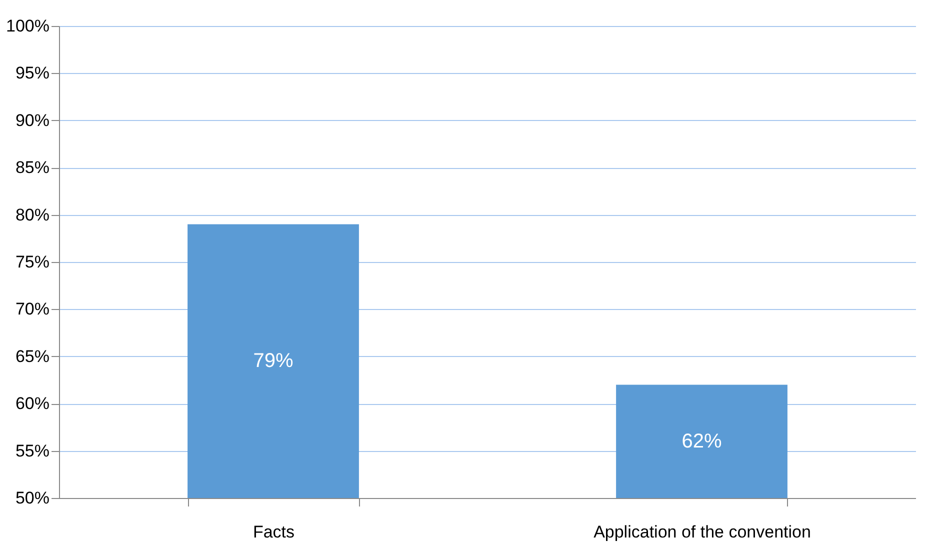 Image resolution: width=949 pixels, height=556 pixels. What do you see at coordinates (32, 498) in the screenshot?
I see `y-tick-label: 50%` at bounding box center [32, 498].